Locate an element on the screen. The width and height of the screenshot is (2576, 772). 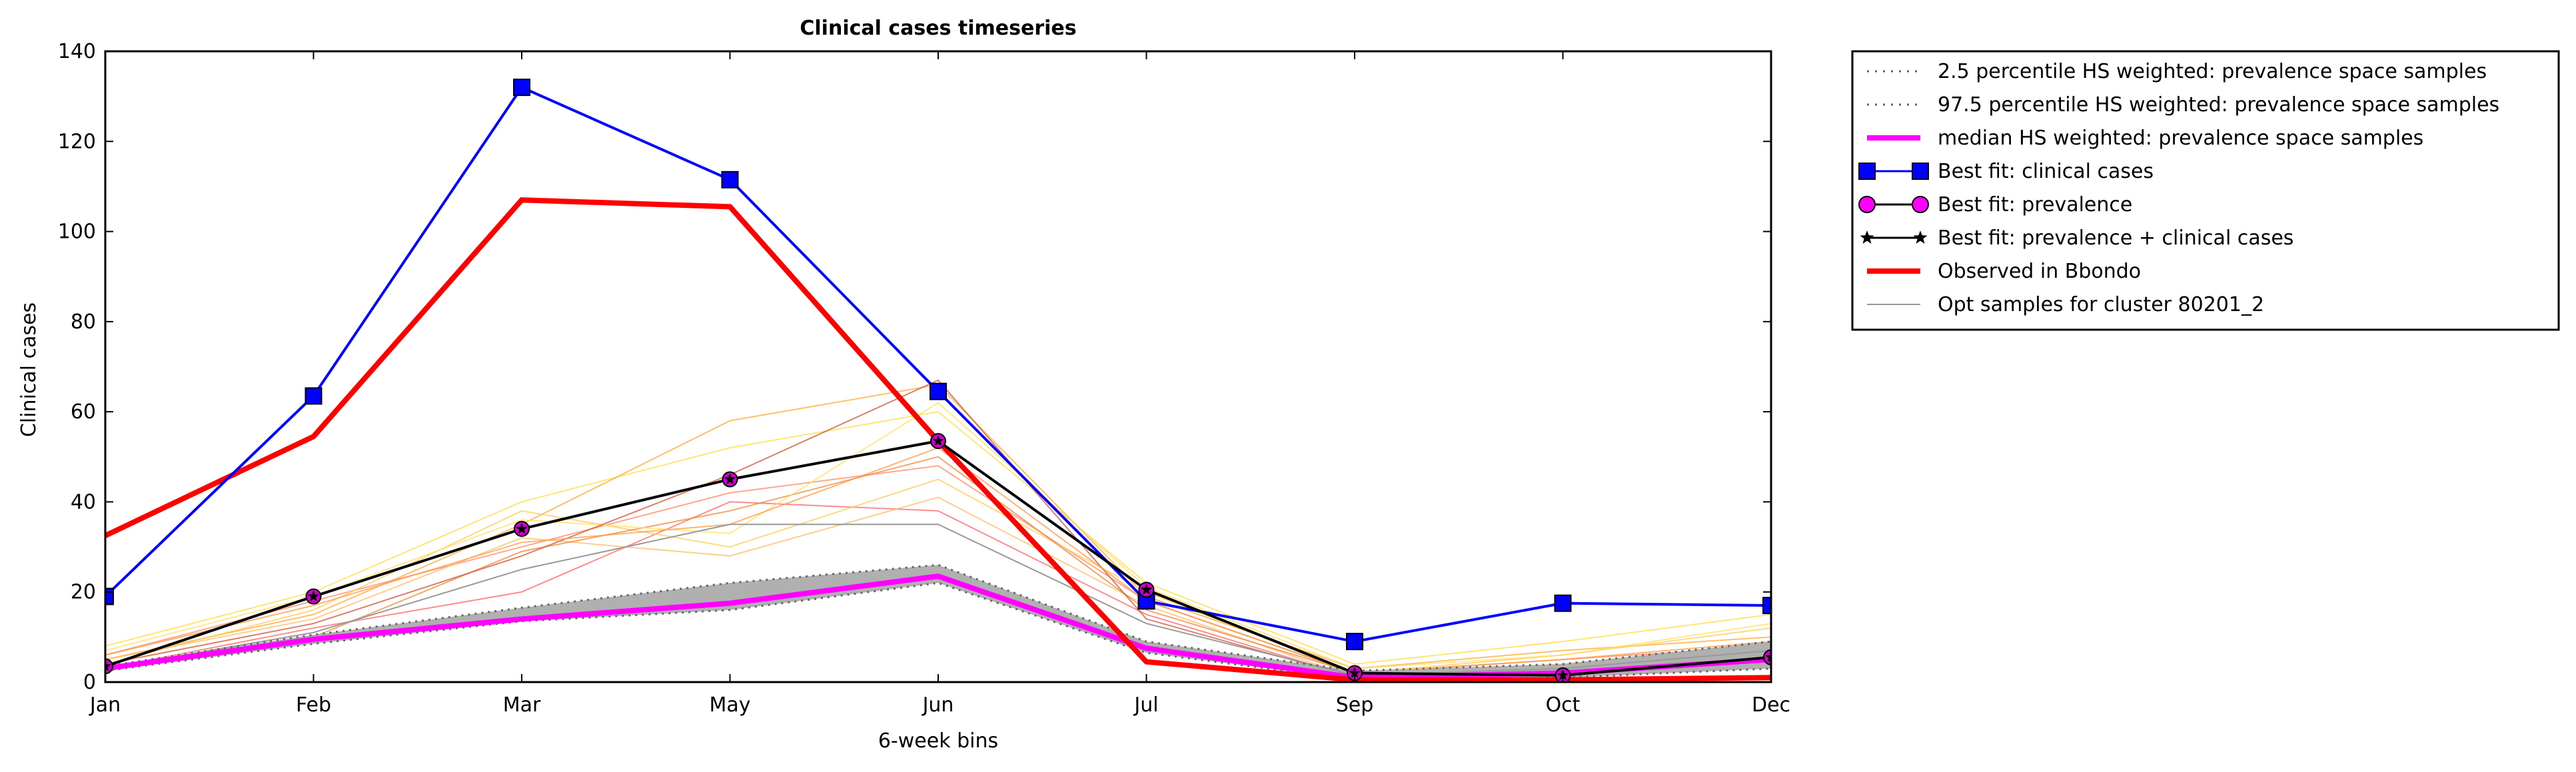
clinical-point-feb is located at coordinates (313, 396).